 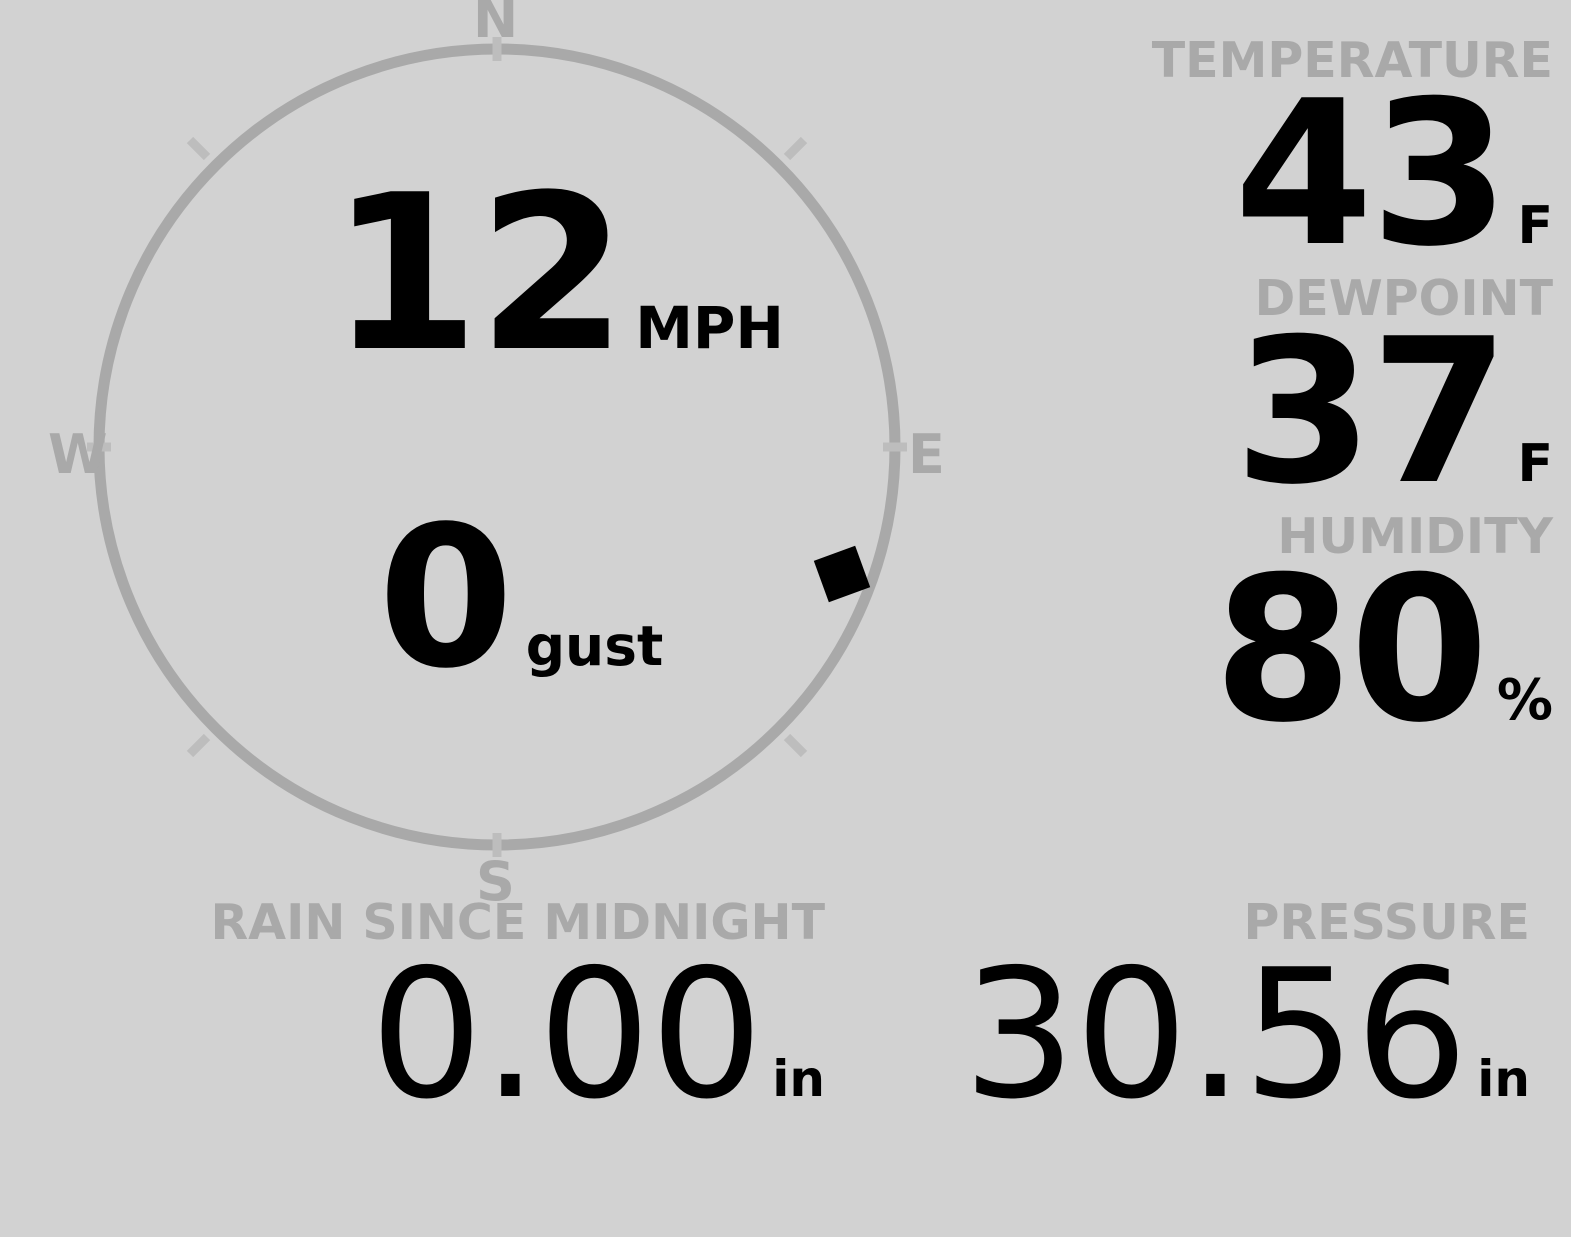 What do you see at coordinates (1387, 922) in the screenshot?
I see `pressure-label: PRESSURE` at bounding box center [1387, 922].